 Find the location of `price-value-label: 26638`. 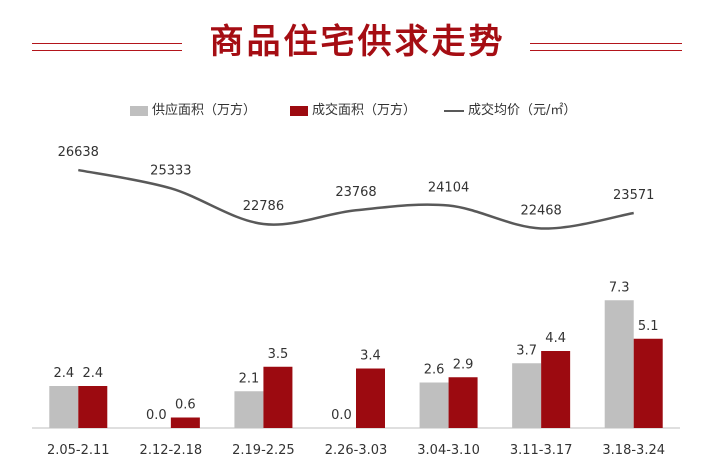

price-value-label: 26638 is located at coordinates (78, 152).